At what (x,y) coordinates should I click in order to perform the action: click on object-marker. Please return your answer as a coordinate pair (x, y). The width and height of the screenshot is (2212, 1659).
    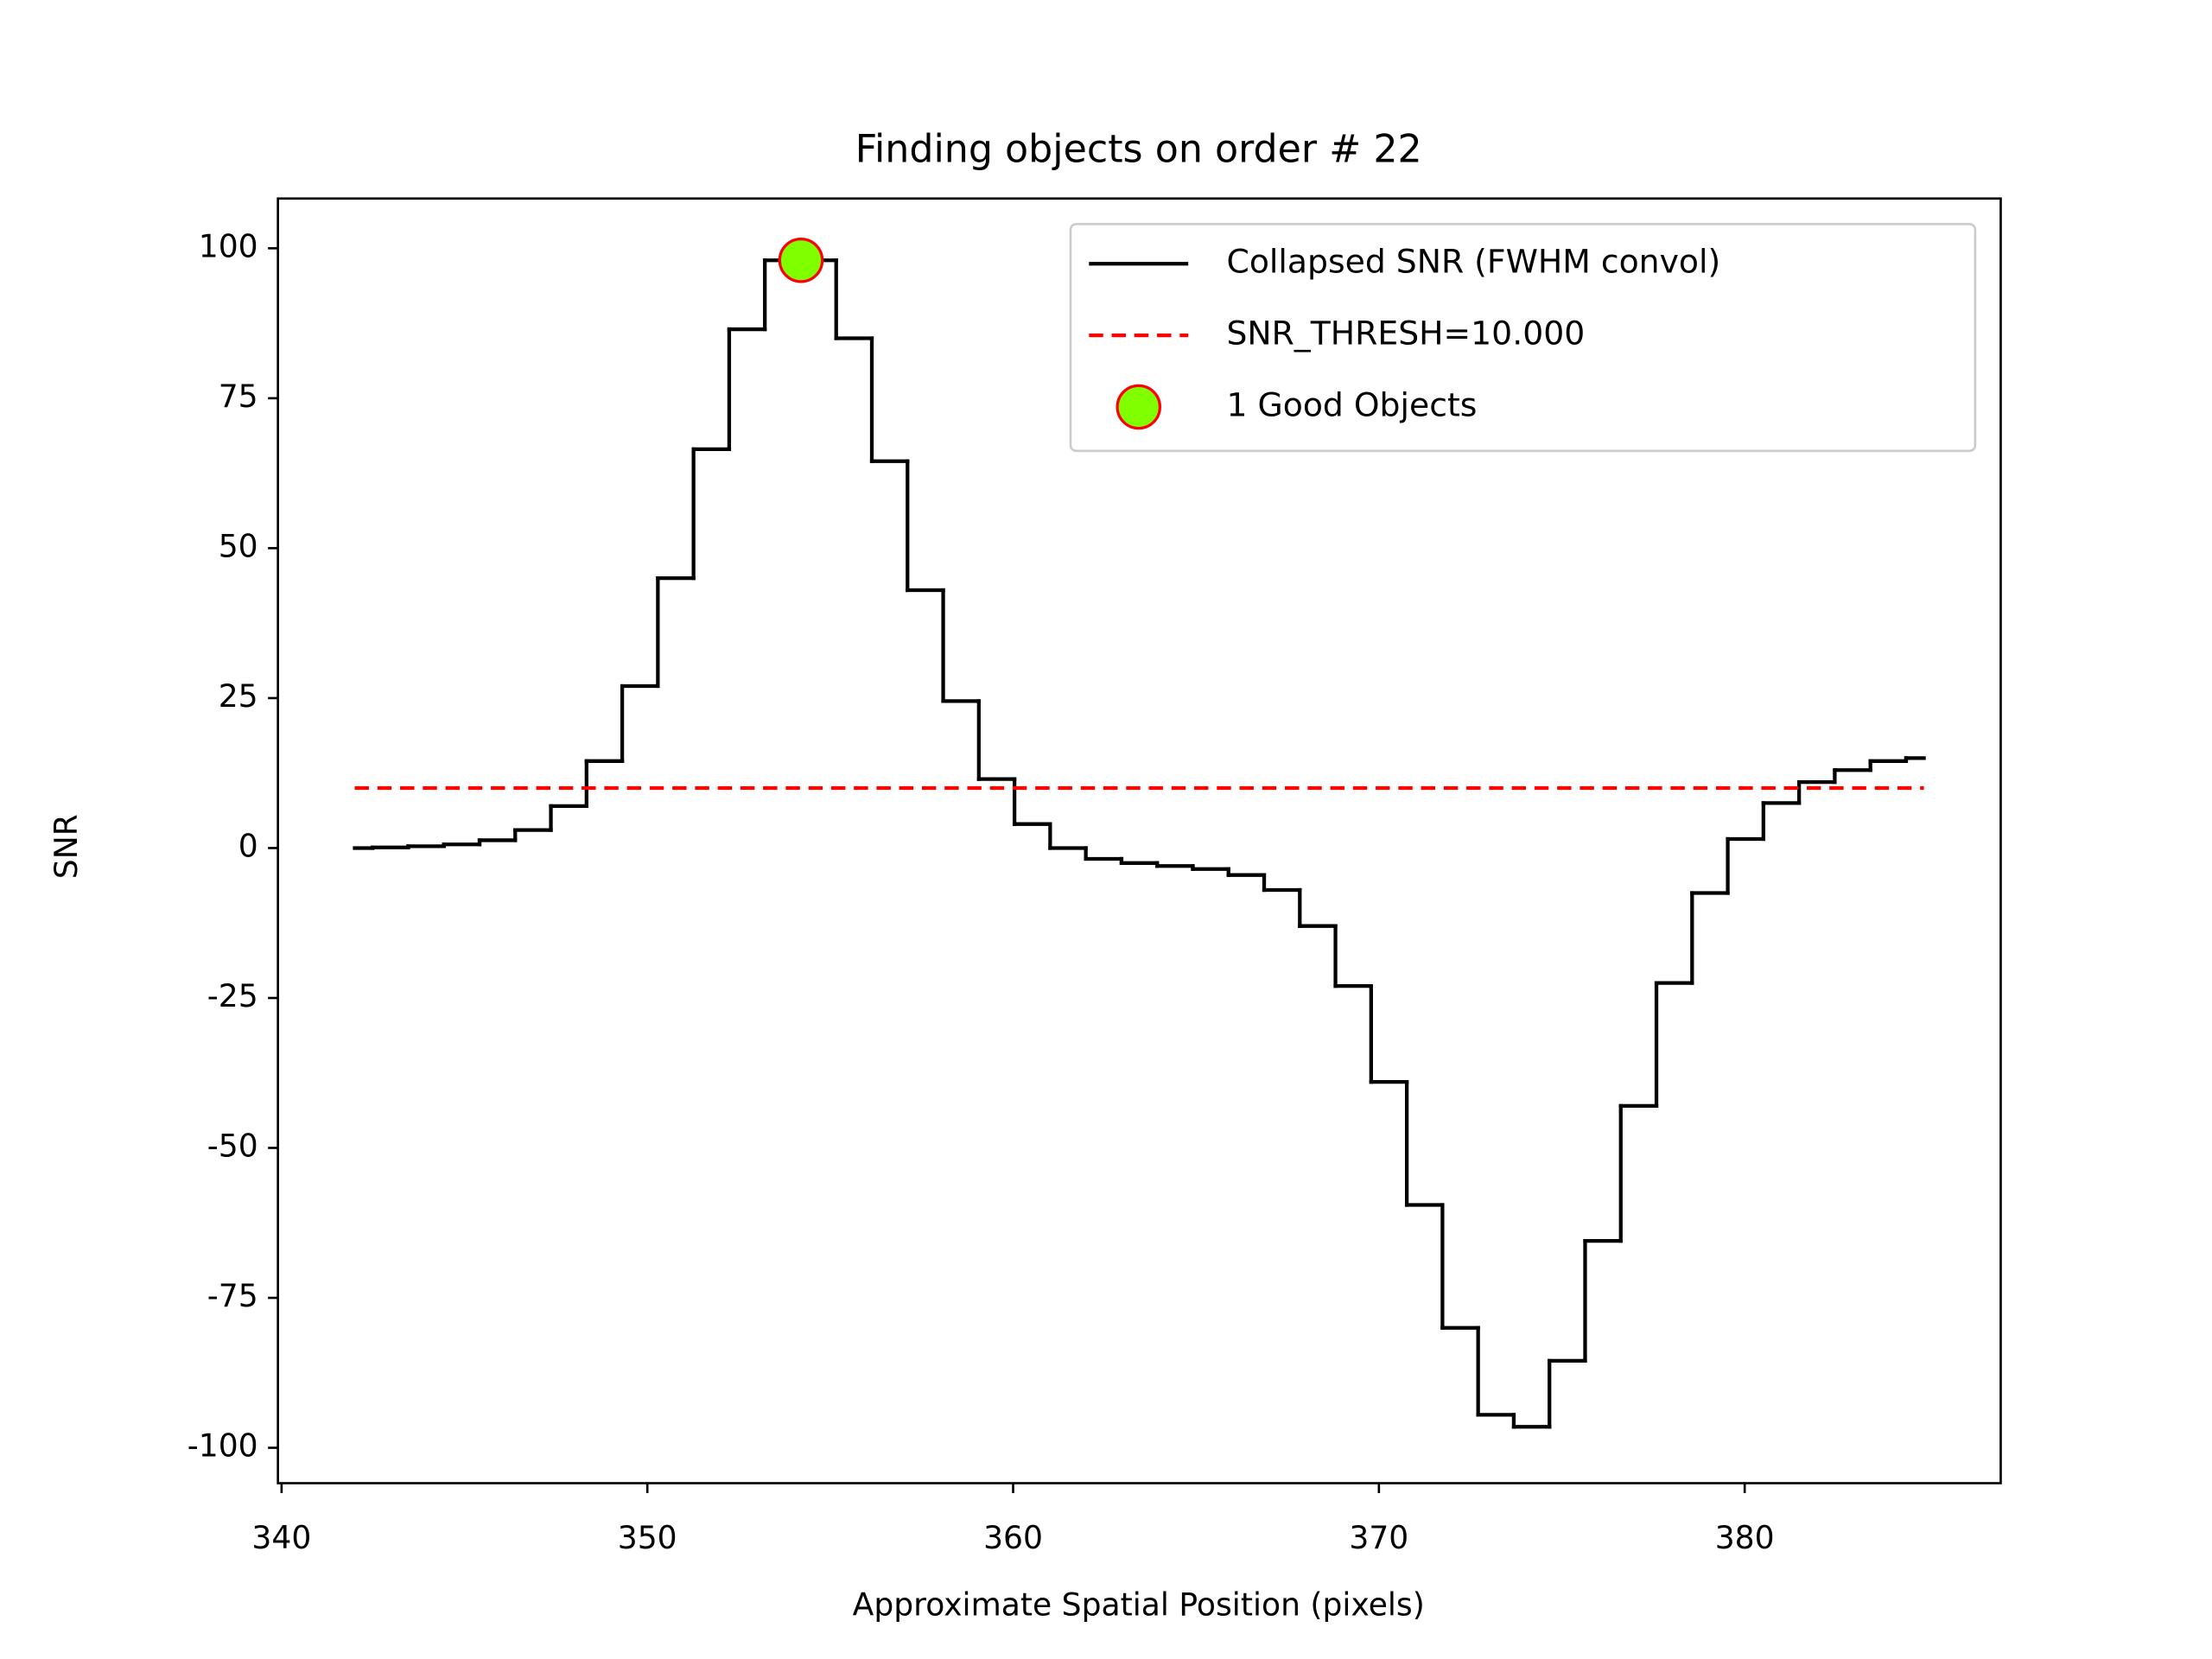
    Looking at the image, I should click on (801, 260).